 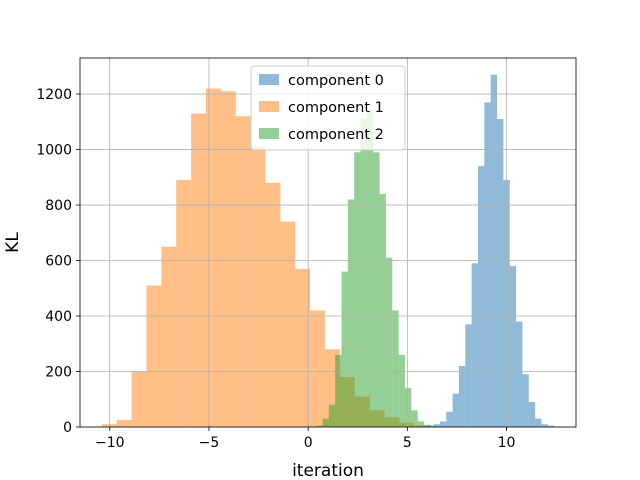 What do you see at coordinates (54, 151) in the screenshot?
I see `y-tick-label: 1000` at bounding box center [54, 151].